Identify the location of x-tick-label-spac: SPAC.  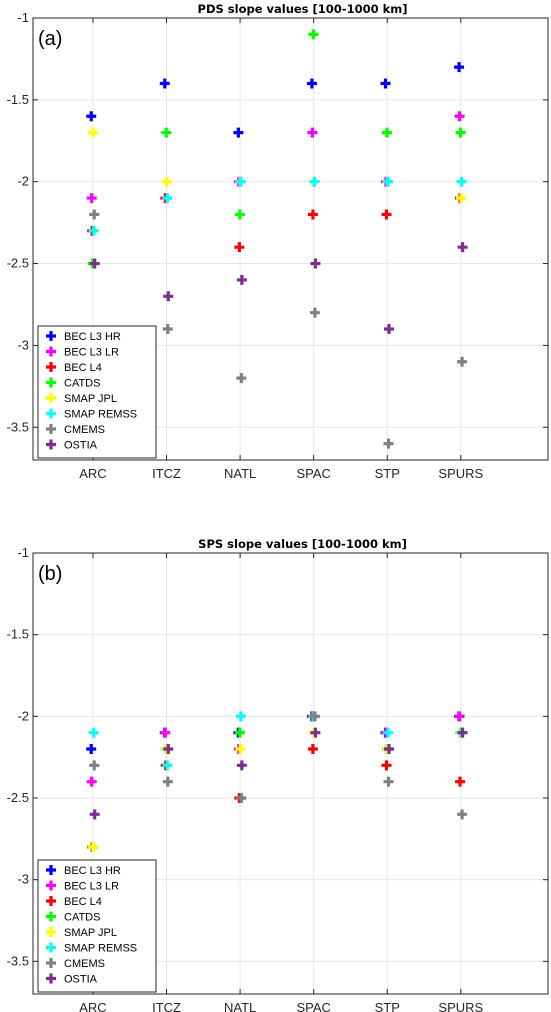
(313, 1006).